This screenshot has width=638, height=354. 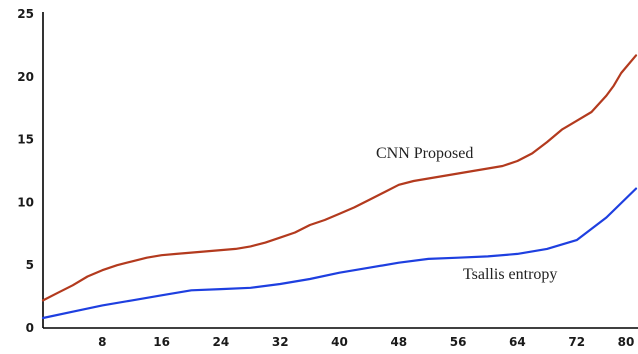 What do you see at coordinates (161, 342) in the screenshot?
I see `x-tick-label: 16` at bounding box center [161, 342].